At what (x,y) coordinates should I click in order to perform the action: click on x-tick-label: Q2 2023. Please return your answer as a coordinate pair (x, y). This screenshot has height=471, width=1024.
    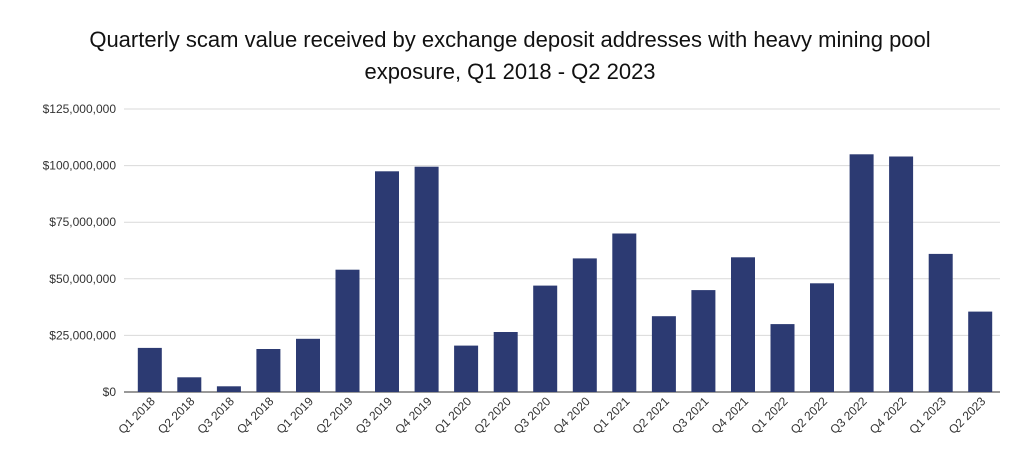
    Looking at the image, I should click on (967, 415).